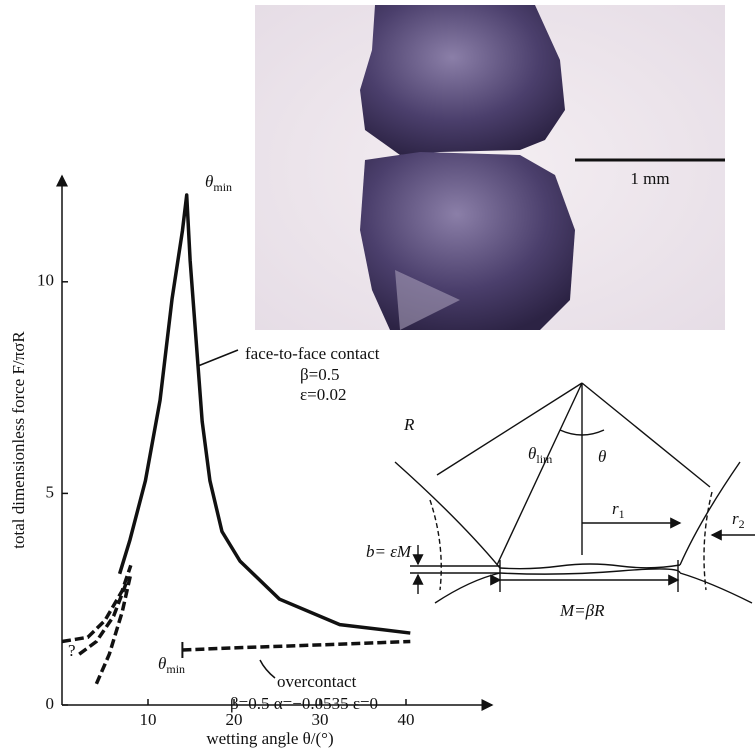 This screenshot has height=753, width=755. What do you see at coordinates (50, 491) in the screenshot?
I see `y-tick-label: 5` at bounding box center [50, 491].